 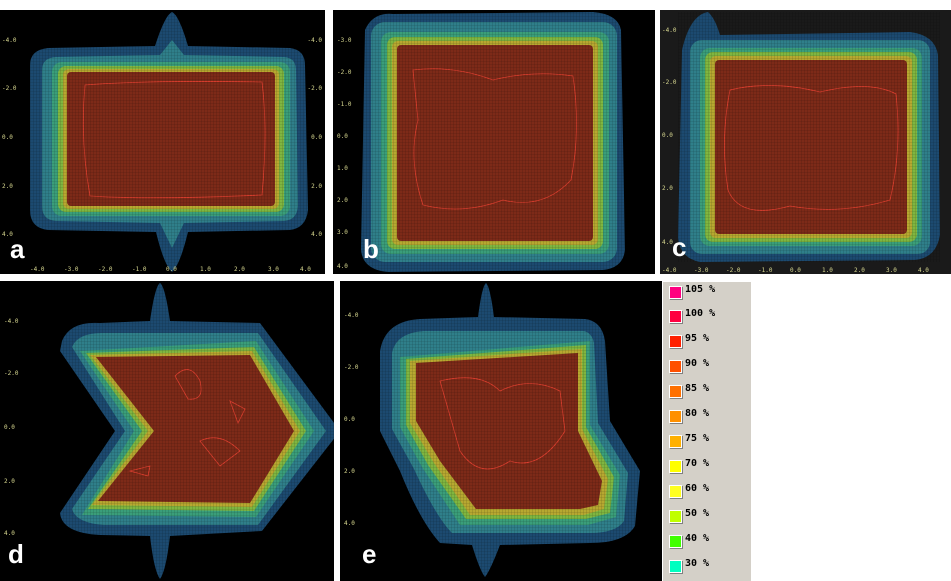 What do you see at coordinates (697, 338) in the screenshot?
I see `legend-label: 95 %` at bounding box center [697, 338].